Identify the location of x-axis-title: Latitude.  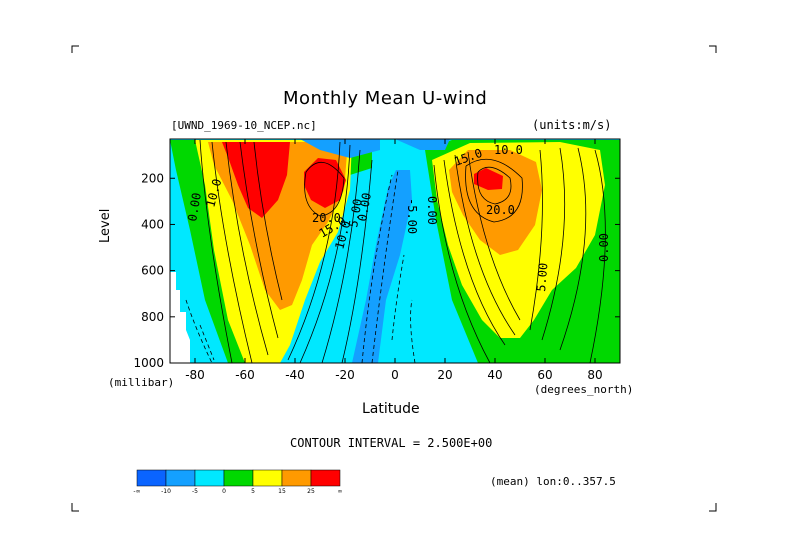
(391, 409).